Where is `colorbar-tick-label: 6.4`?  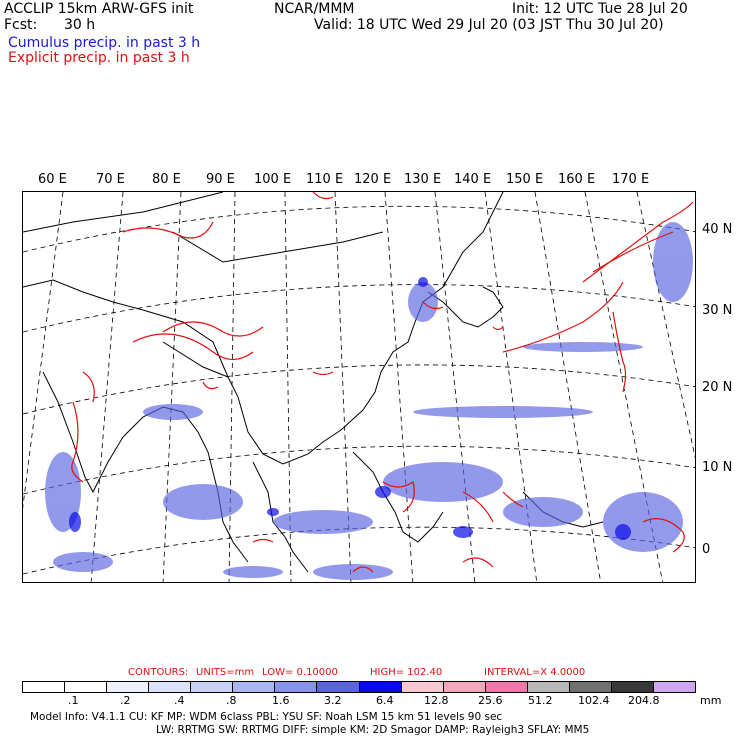 colorbar-tick-label: 6.4 is located at coordinates (385, 700).